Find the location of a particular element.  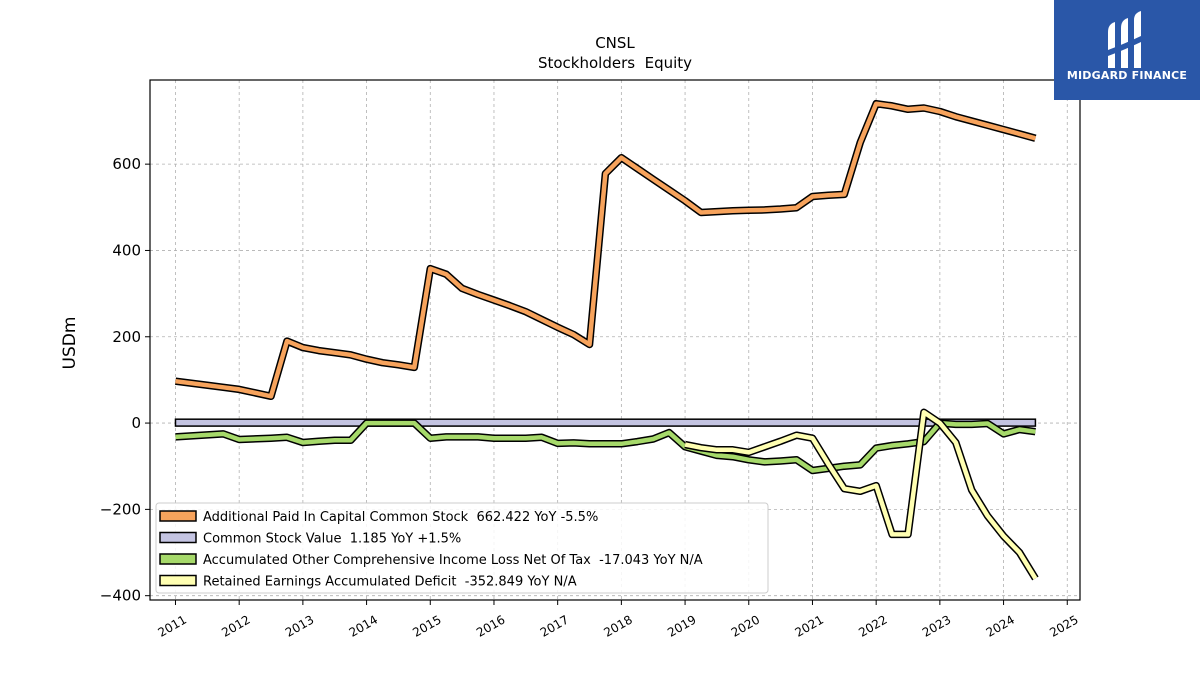

legend-item-retained-earnings-swatch is located at coordinates (178, 580).